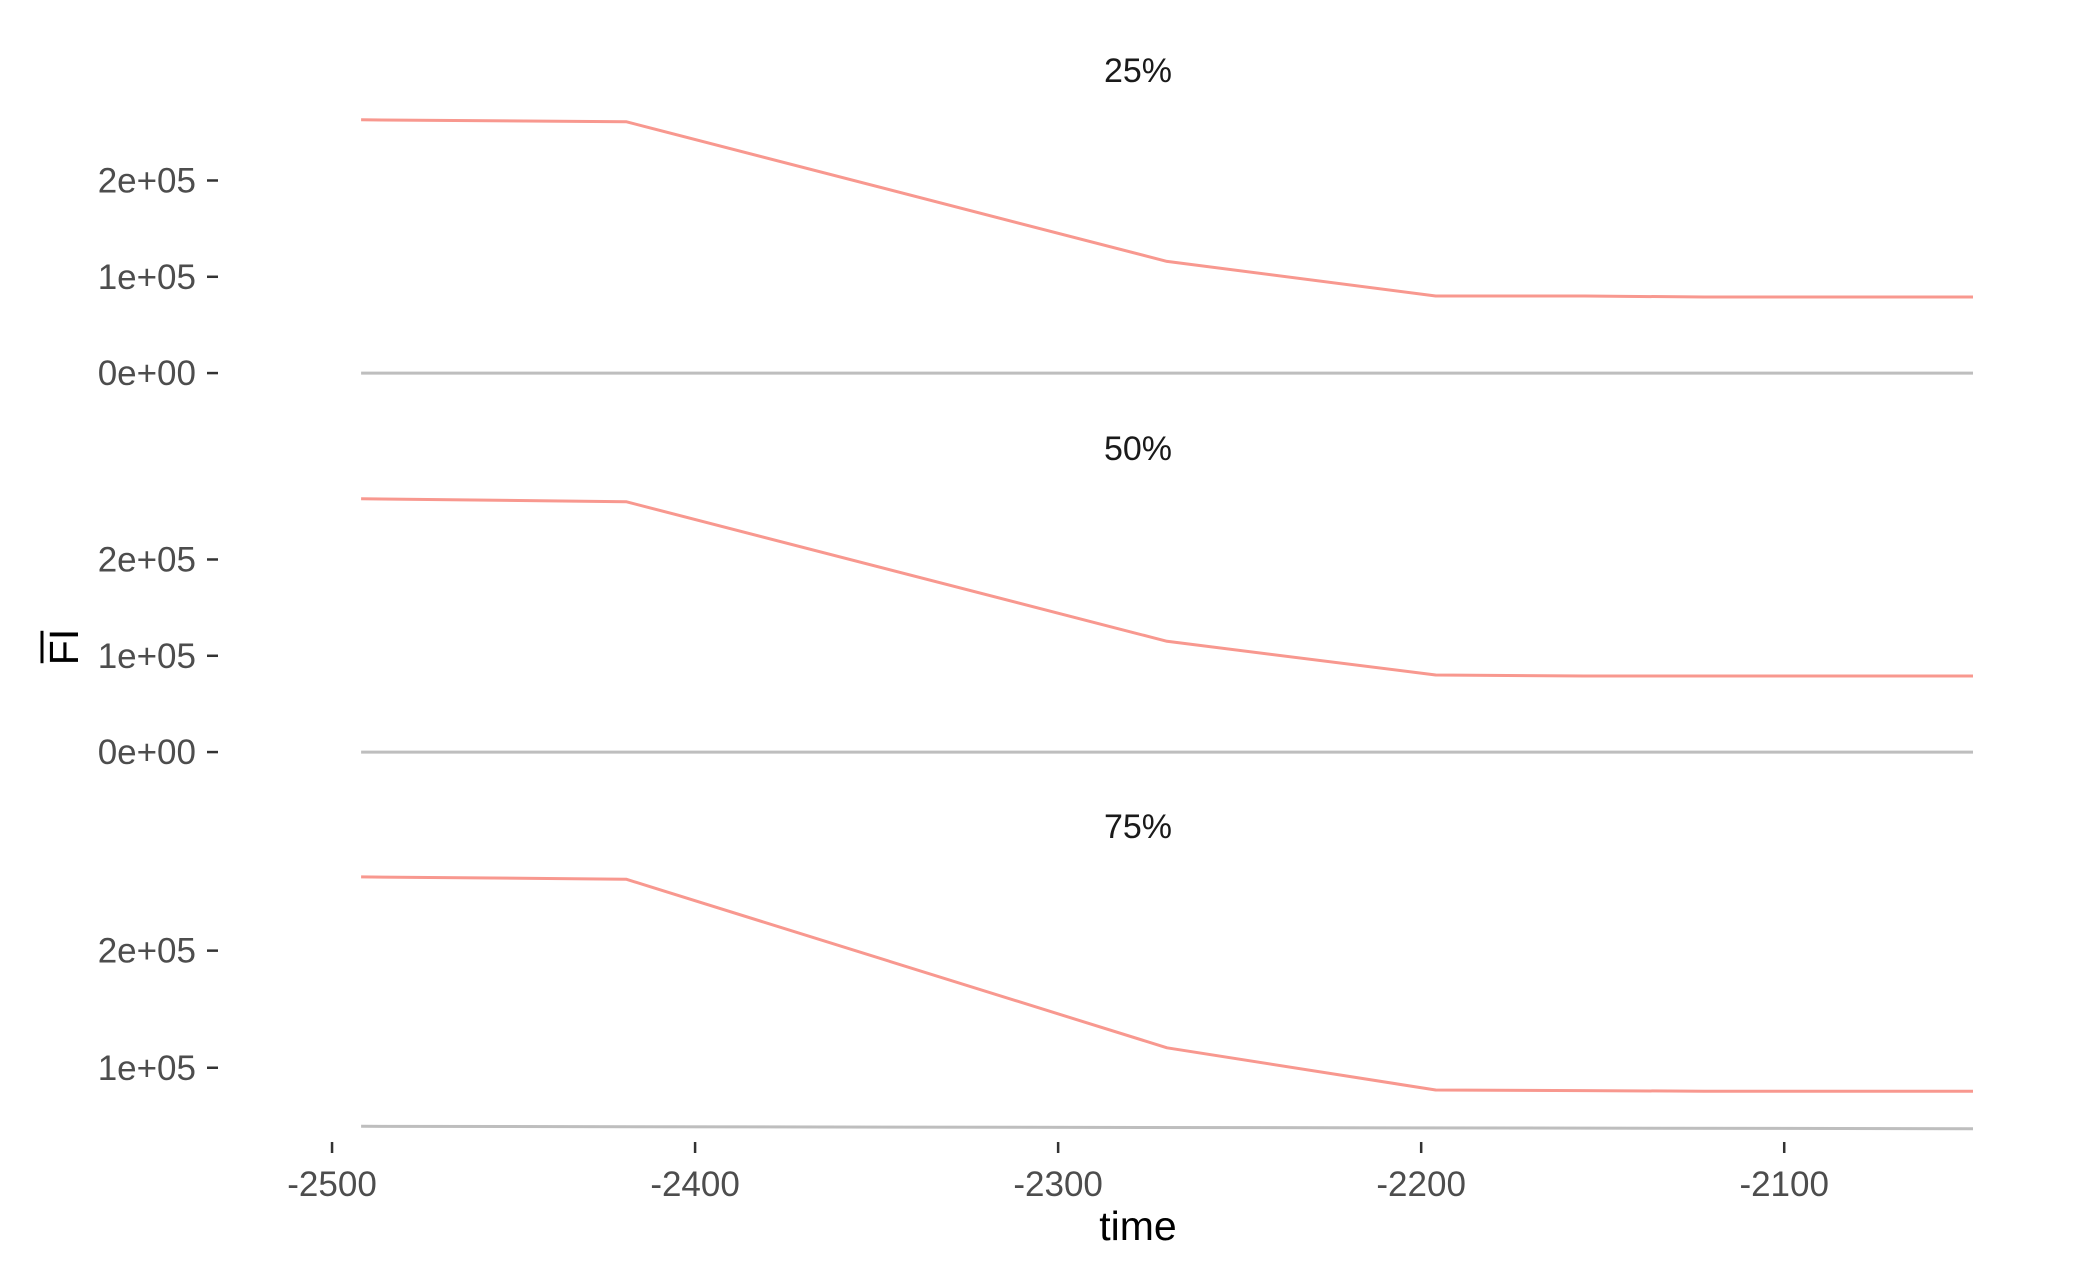 The height and width of the screenshot is (1271, 2078). I want to click on x-tick-label: -2400, so click(695, 1184).